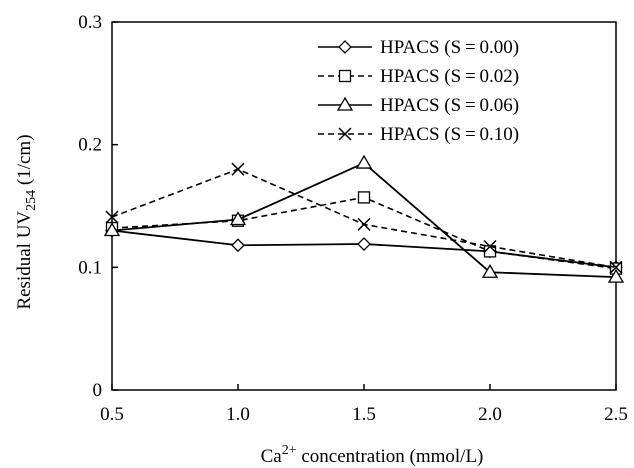 The width and height of the screenshot is (634, 468). Describe the element at coordinates (98, 390) in the screenshot. I see `y-tick-label: 0` at that location.